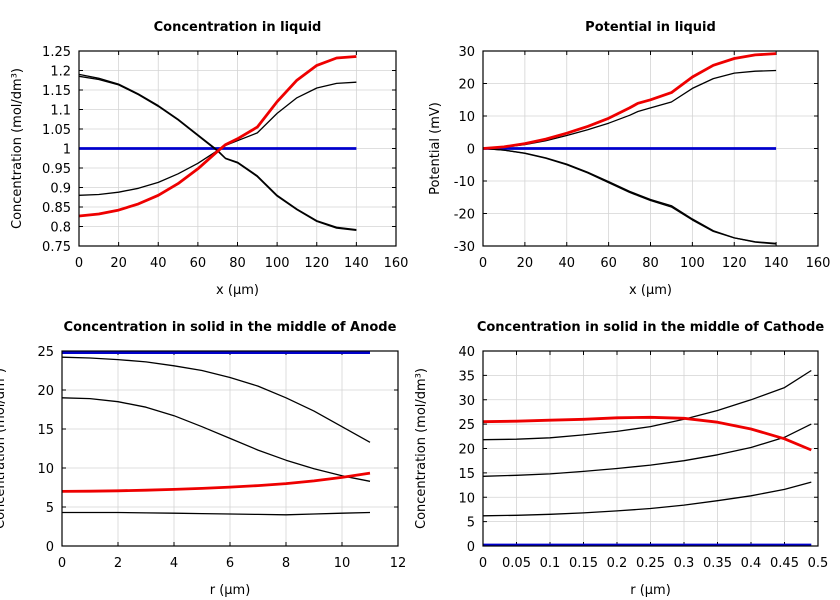  What do you see at coordinates (466, 376) in the screenshot?
I see `y-tick-label: 35` at bounding box center [466, 376].